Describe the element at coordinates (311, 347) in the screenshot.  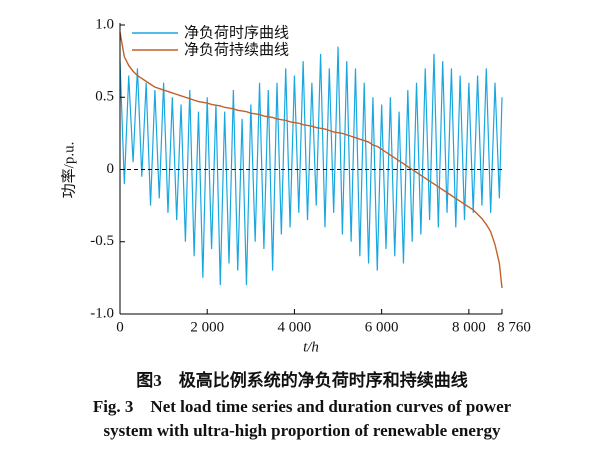
I see `x-axis-label: t/h` at that location.